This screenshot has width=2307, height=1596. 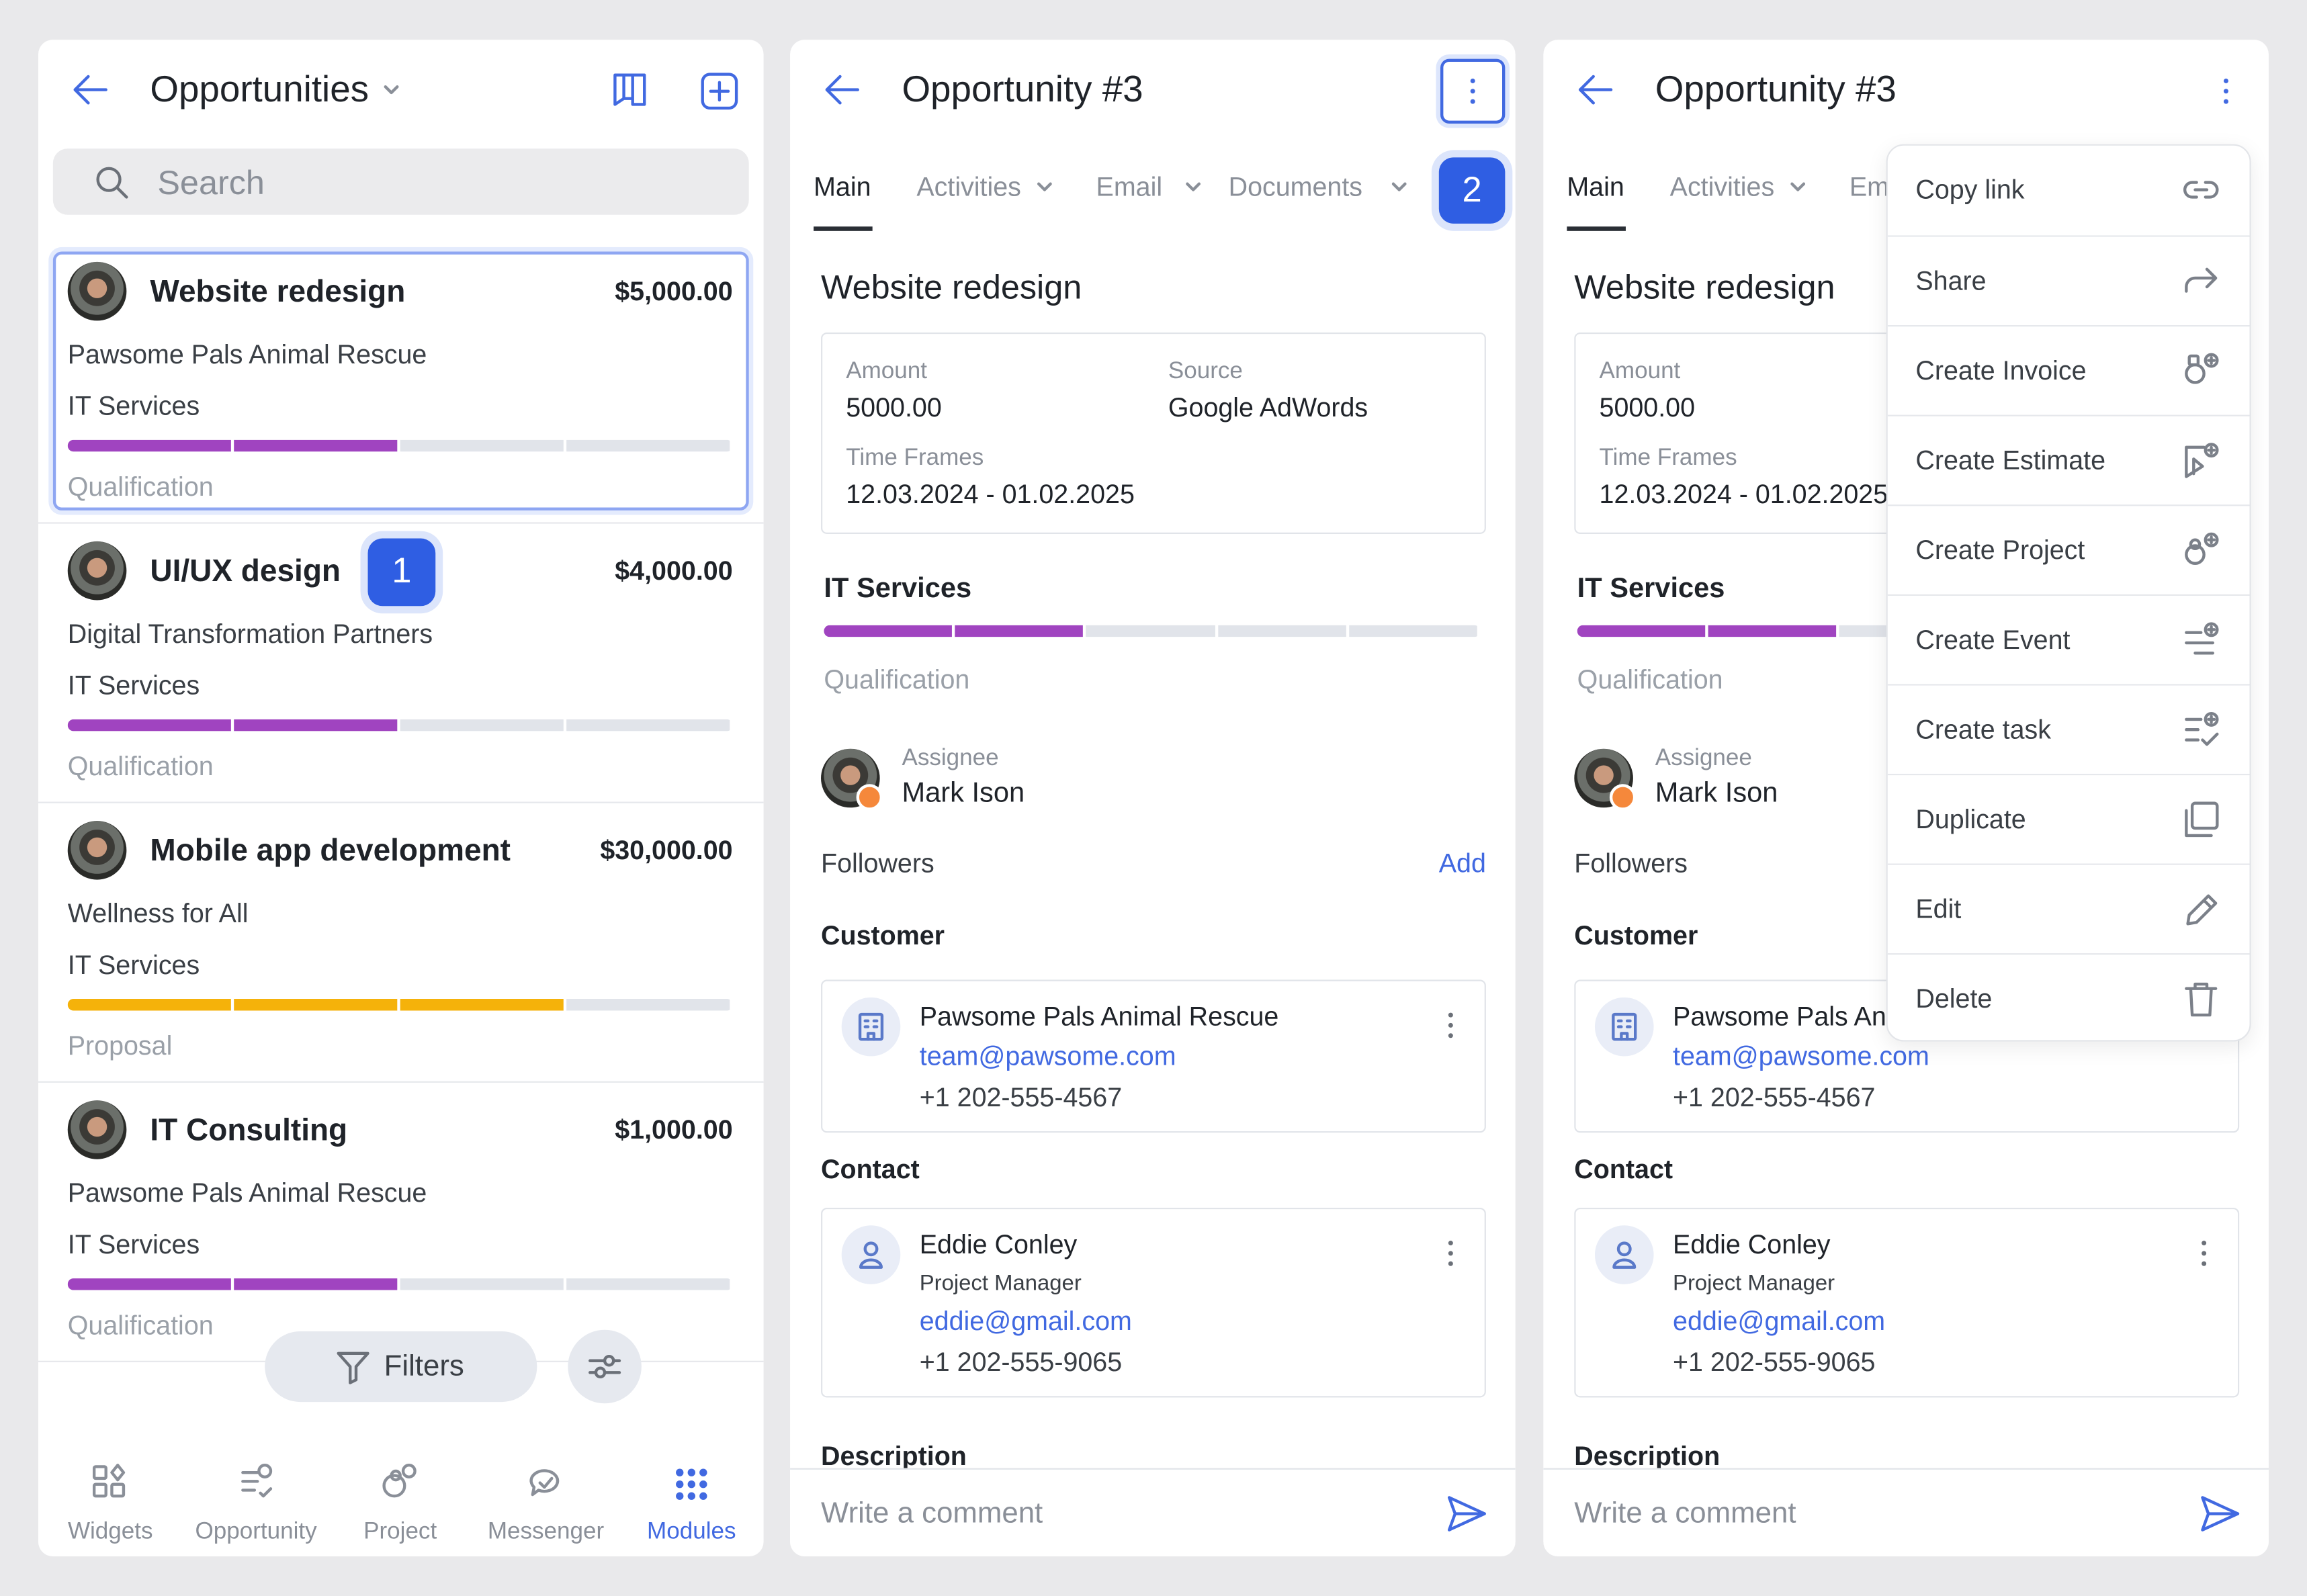 I want to click on person-icon, so click(x=1625, y=1255).